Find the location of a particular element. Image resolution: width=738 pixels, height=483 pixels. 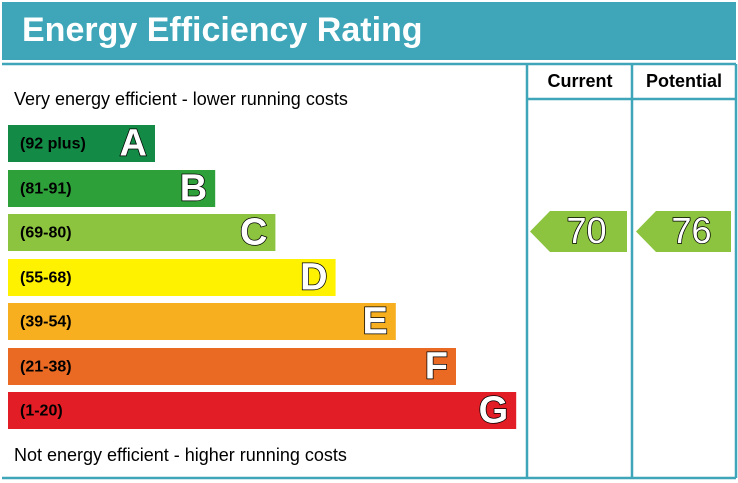

rating-value: 70 is located at coordinates (586, 230).